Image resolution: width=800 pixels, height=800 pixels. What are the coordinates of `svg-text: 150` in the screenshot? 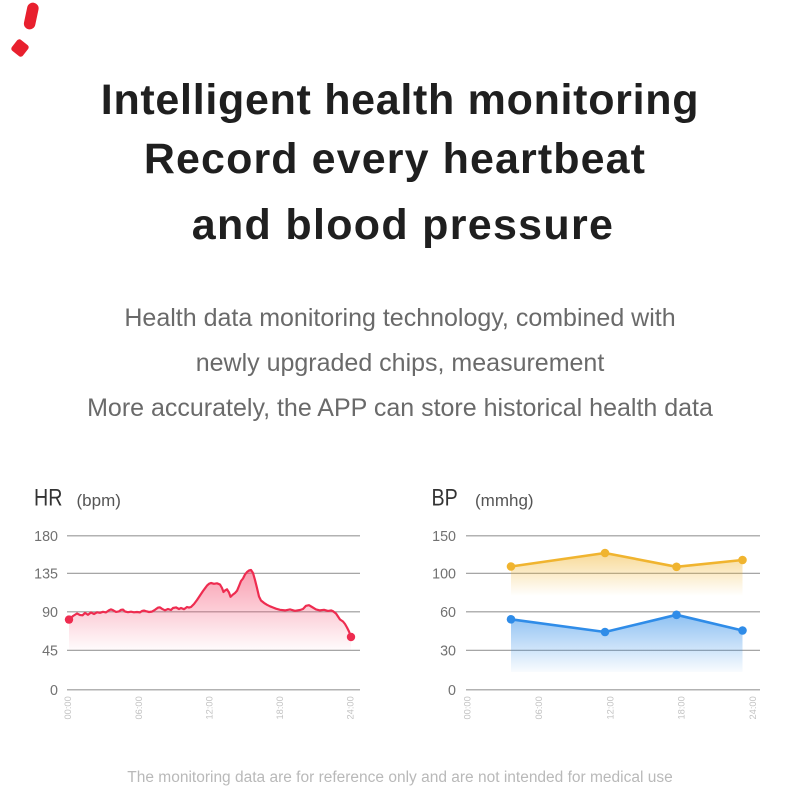 It's located at (444, 537).